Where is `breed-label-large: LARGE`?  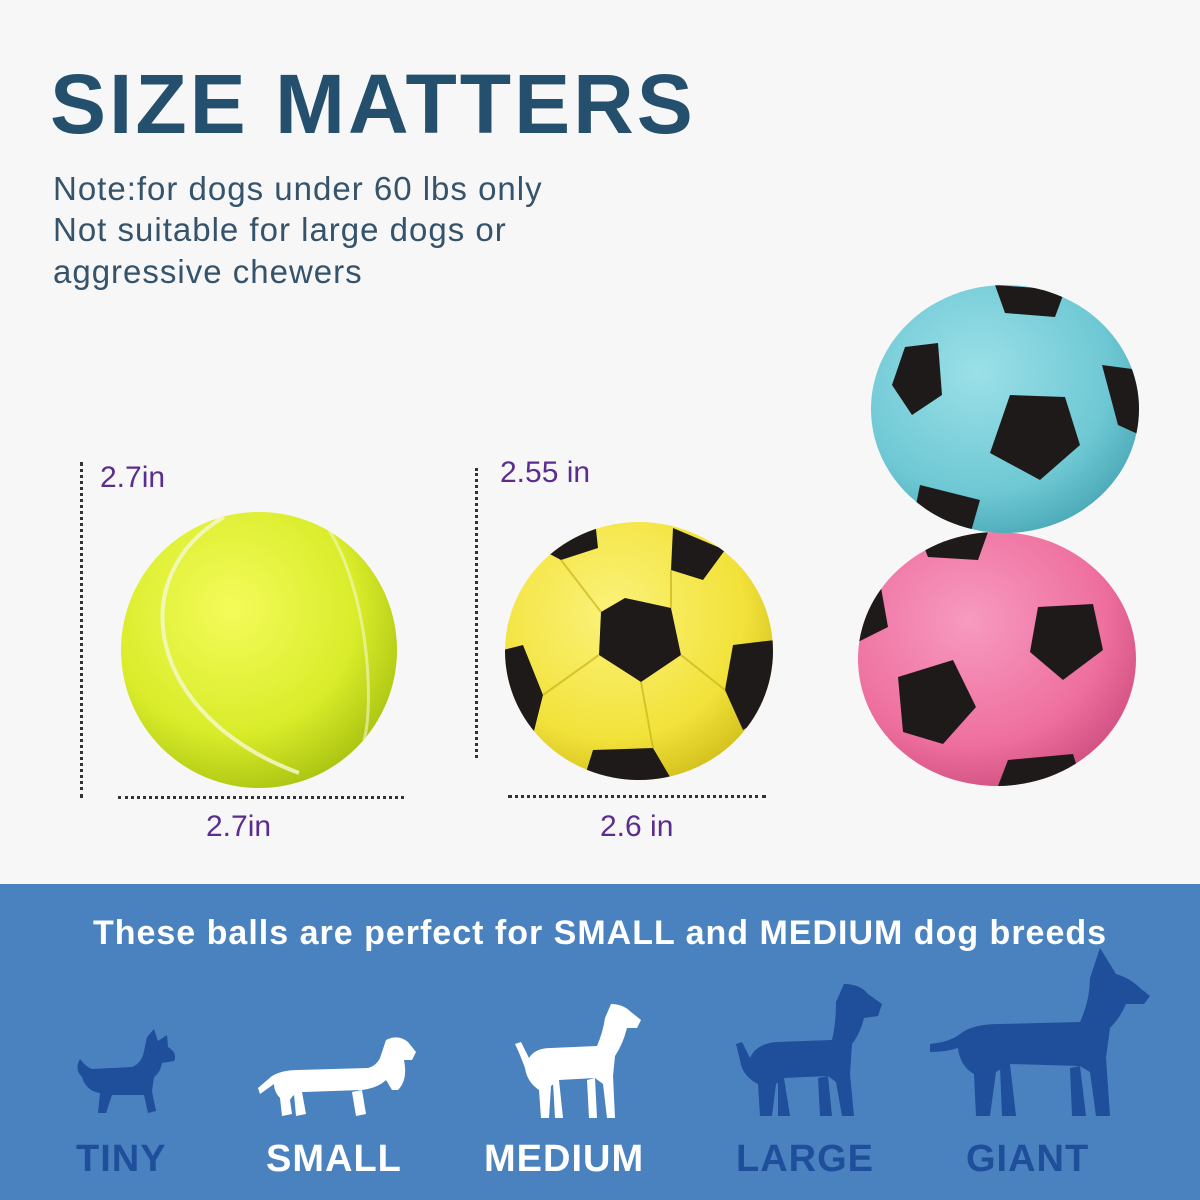 breed-label-large: LARGE is located at coordinates (805, 1159).